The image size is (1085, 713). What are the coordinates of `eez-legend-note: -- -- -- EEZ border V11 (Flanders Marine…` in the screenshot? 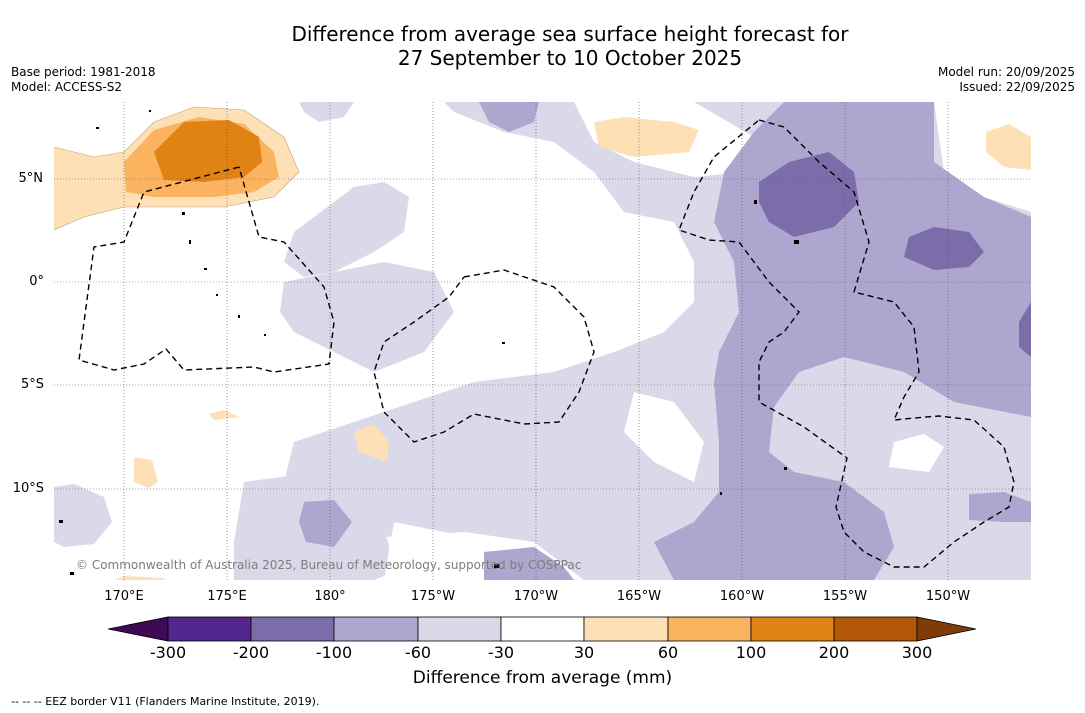 It's located at (165, 701).